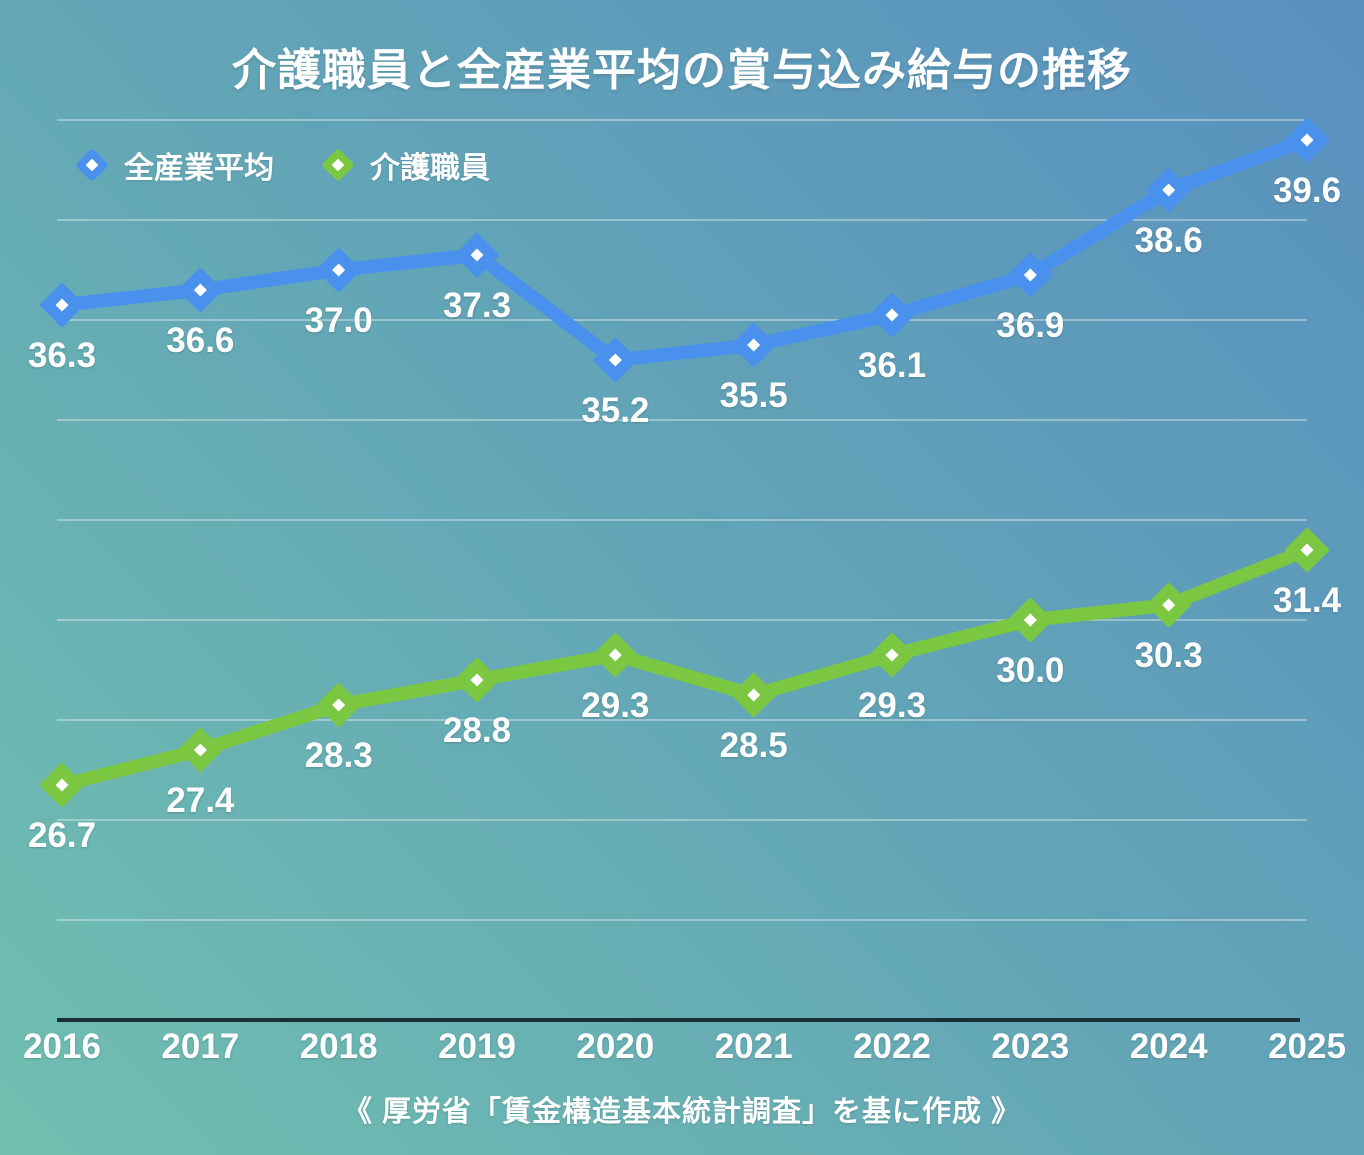  Describe the element at coordinates (200, 800) in the screenshot. I see `care-workers-value-label: 27.4` at that location.